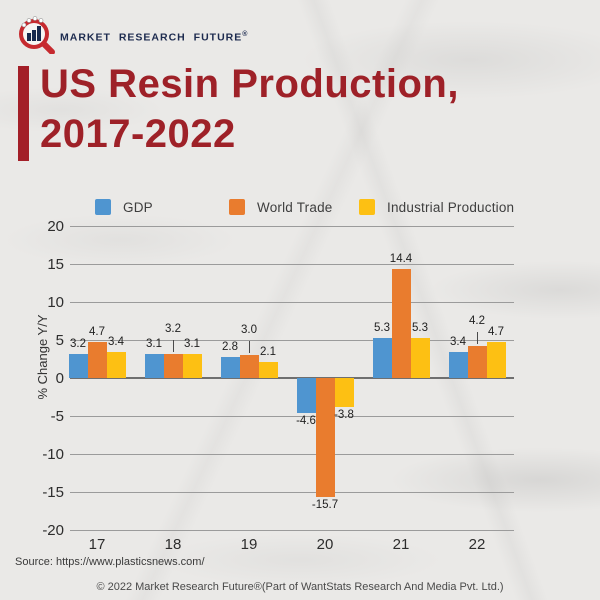 The height and width of the screenshot is (600, 600). What do you see at coordinates (59, 340) in the screenshot?
I see `y-tick-label: 5` at bounding box center [59, 340].